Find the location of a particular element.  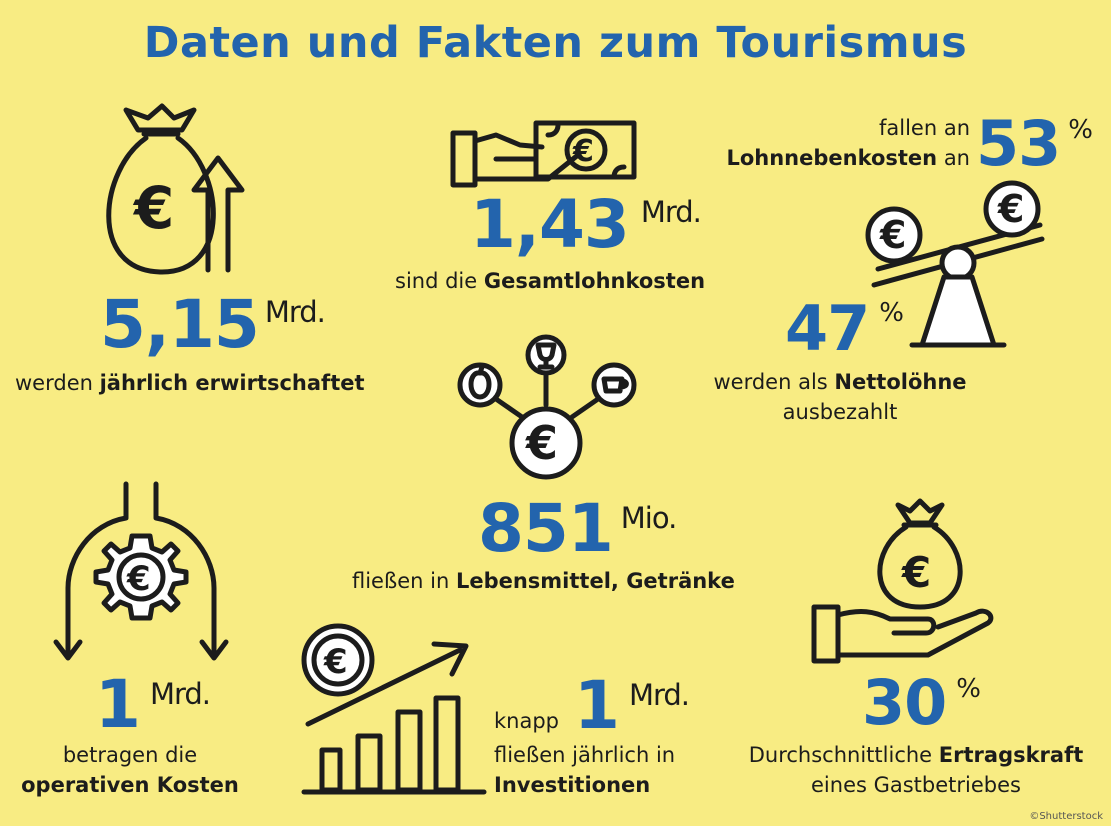

balance-scale-coins-icon: € € is located at coordinates (955, 264).